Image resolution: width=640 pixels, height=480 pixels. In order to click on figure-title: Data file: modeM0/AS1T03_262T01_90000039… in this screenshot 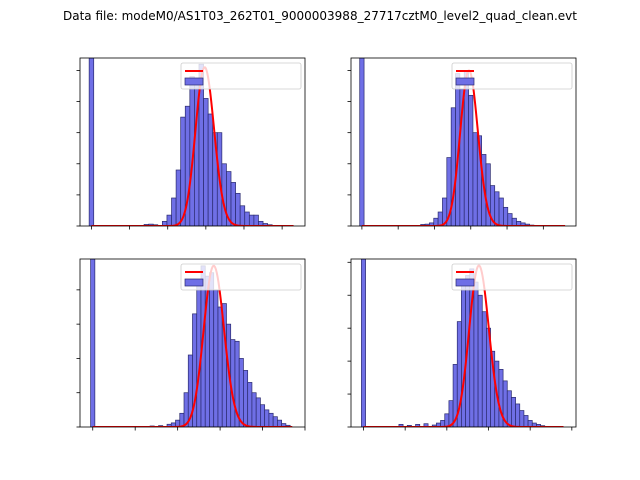, I will do `click(320, 16)`.